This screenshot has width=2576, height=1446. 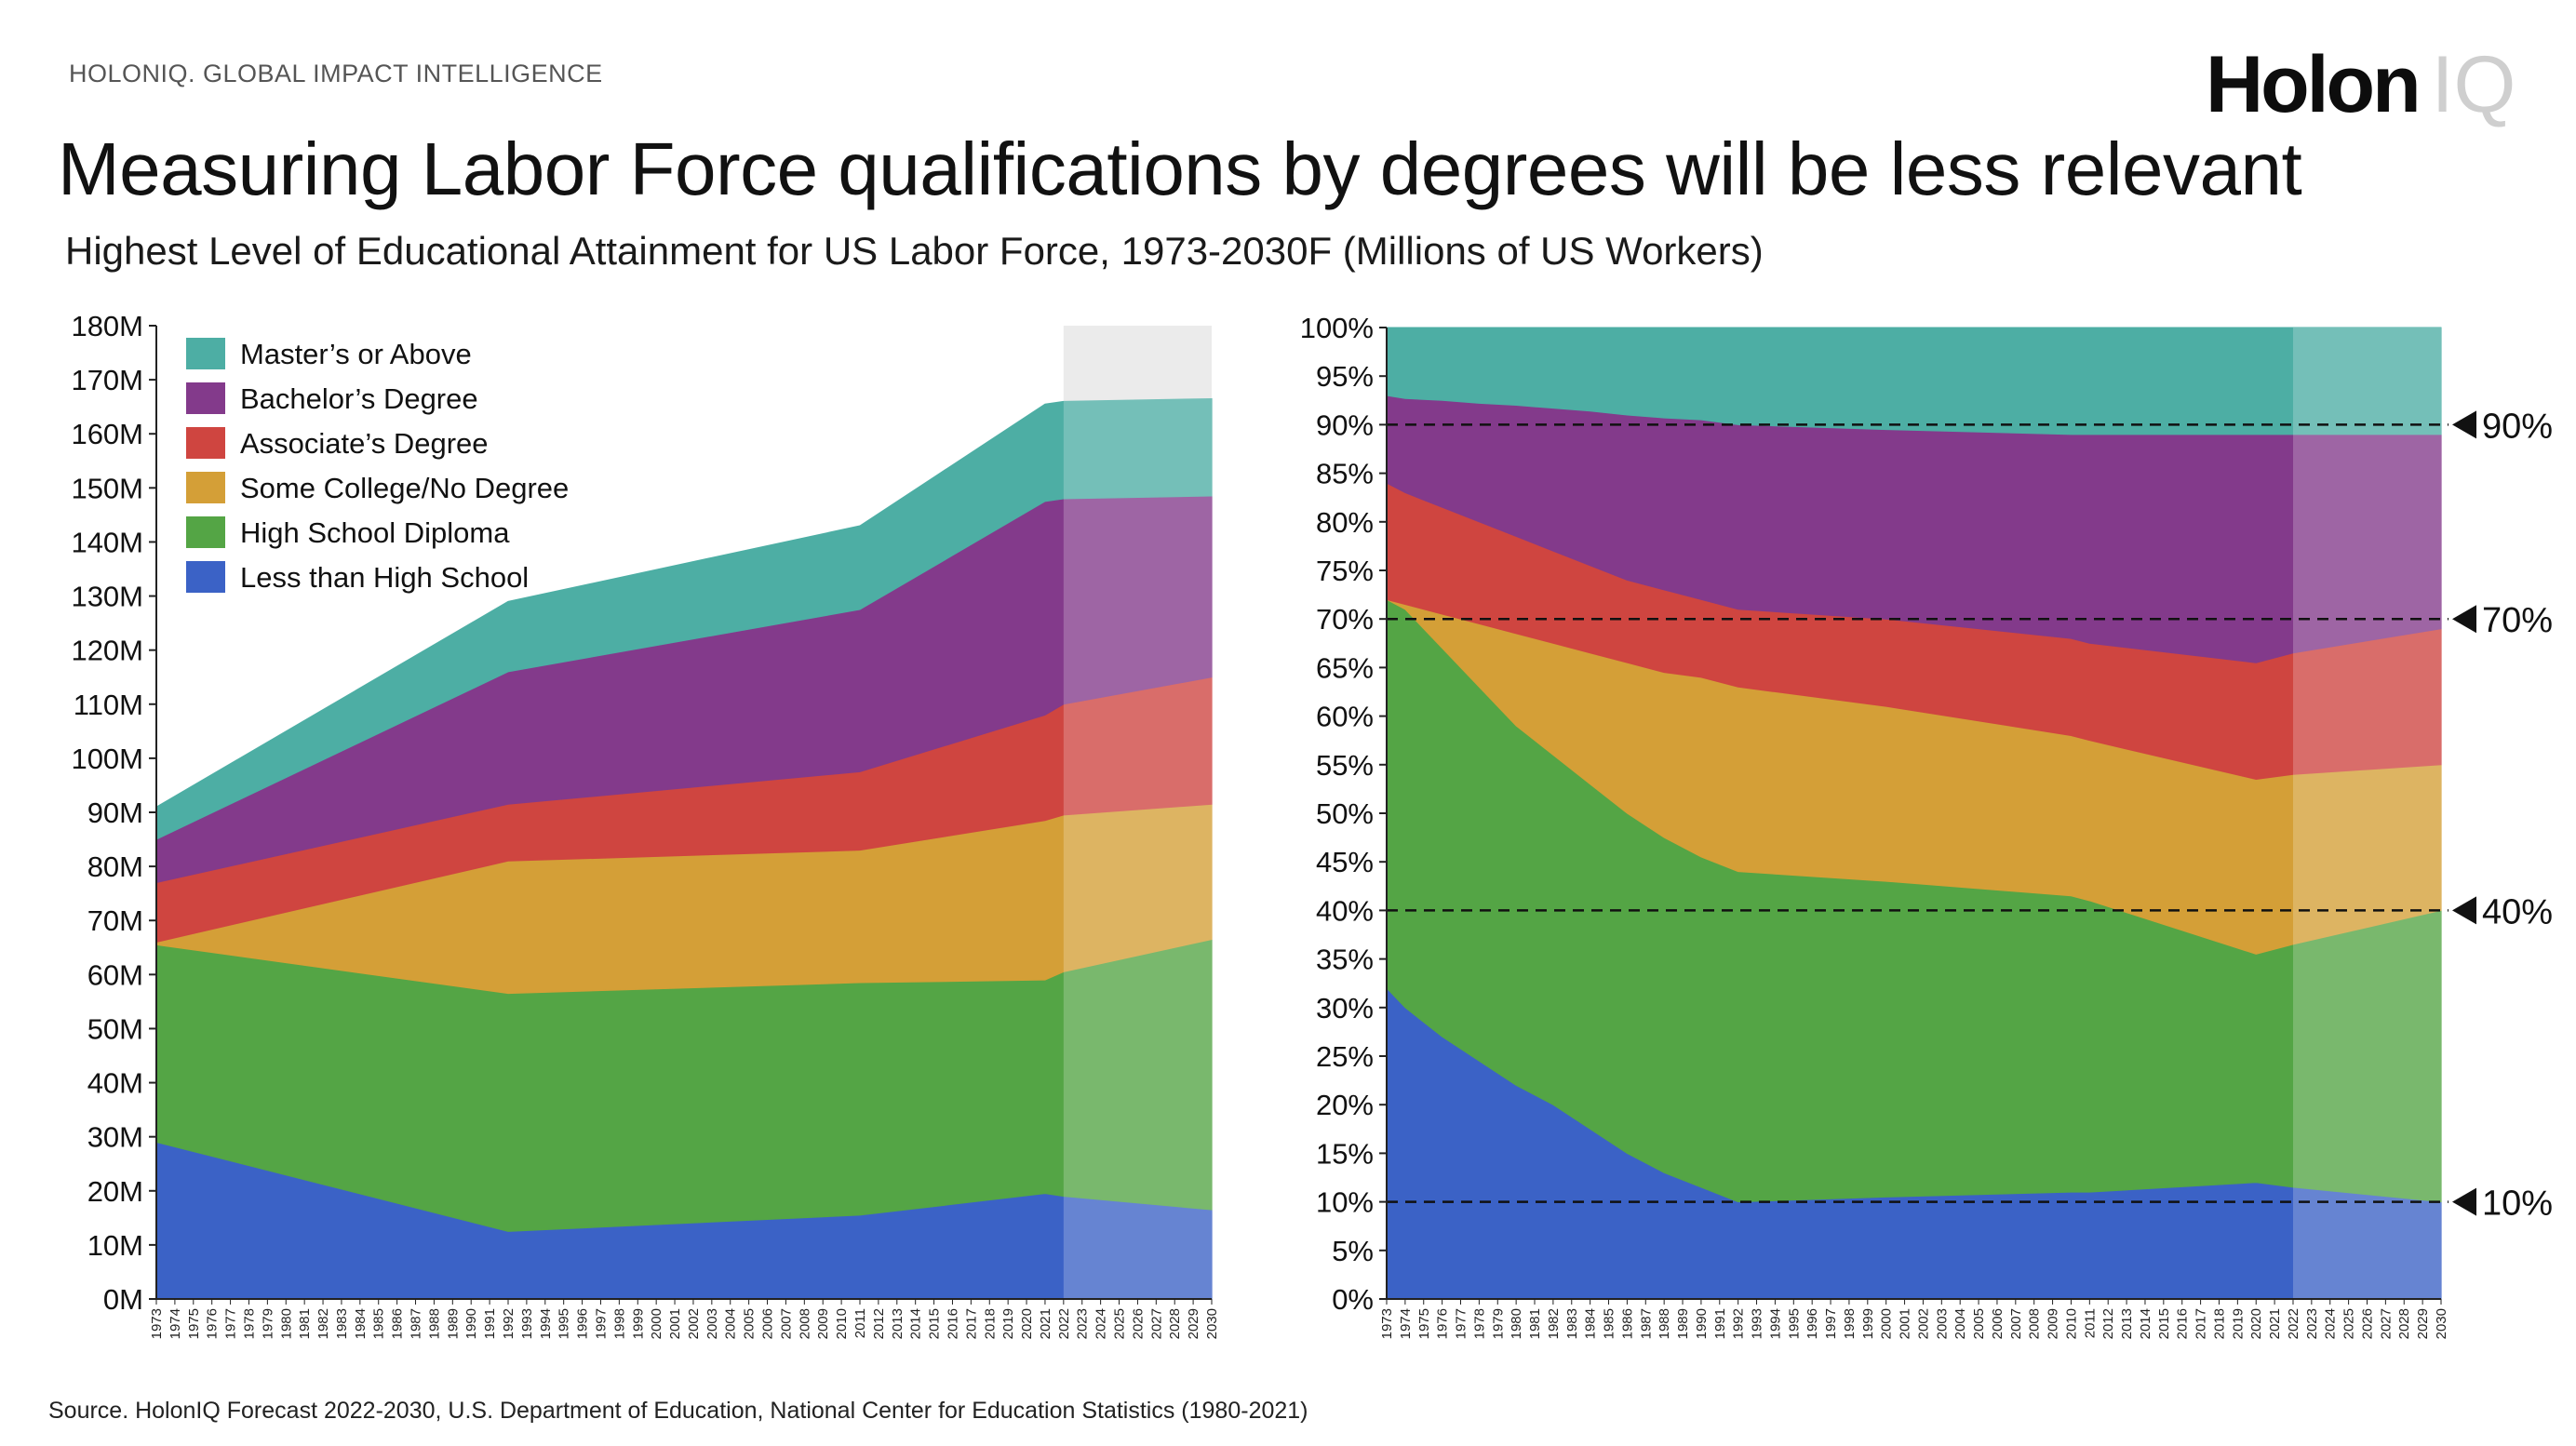 I want to click on x-tick-label: 1994, so click(x=1775, y=1323).